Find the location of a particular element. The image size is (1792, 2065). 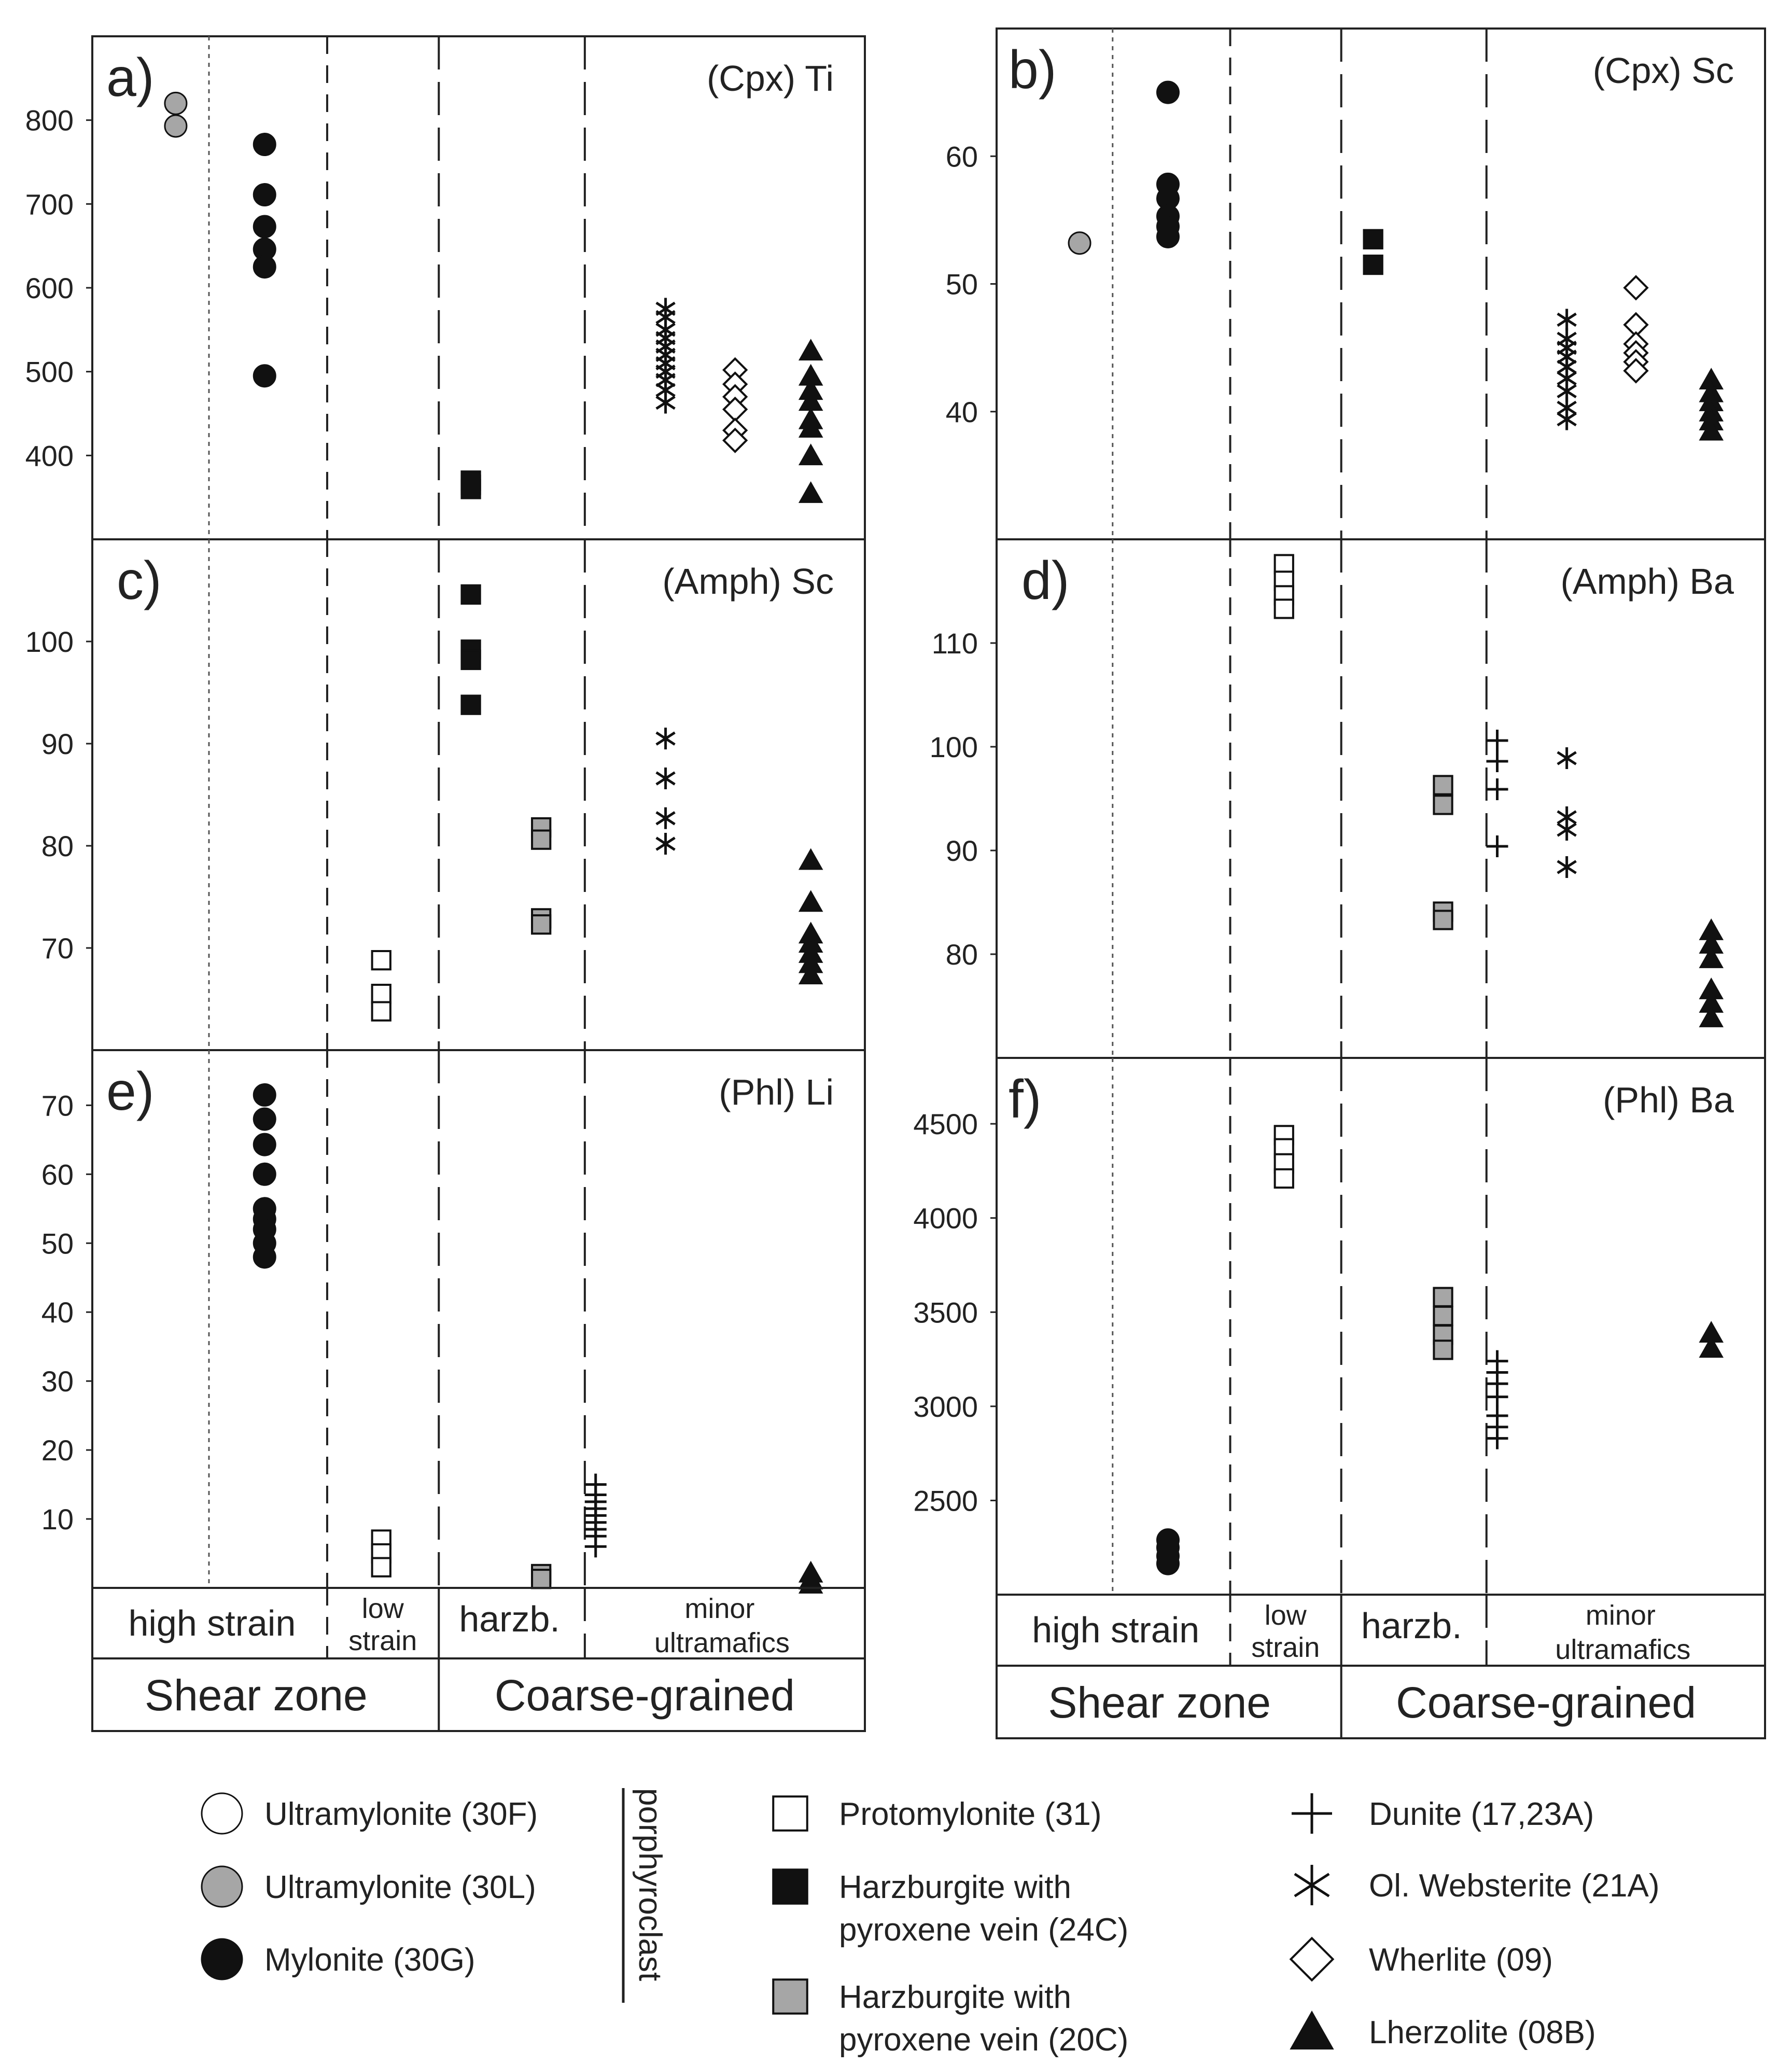

legend-item: Protomylonite (31) is located at coordinates (937, 1813).